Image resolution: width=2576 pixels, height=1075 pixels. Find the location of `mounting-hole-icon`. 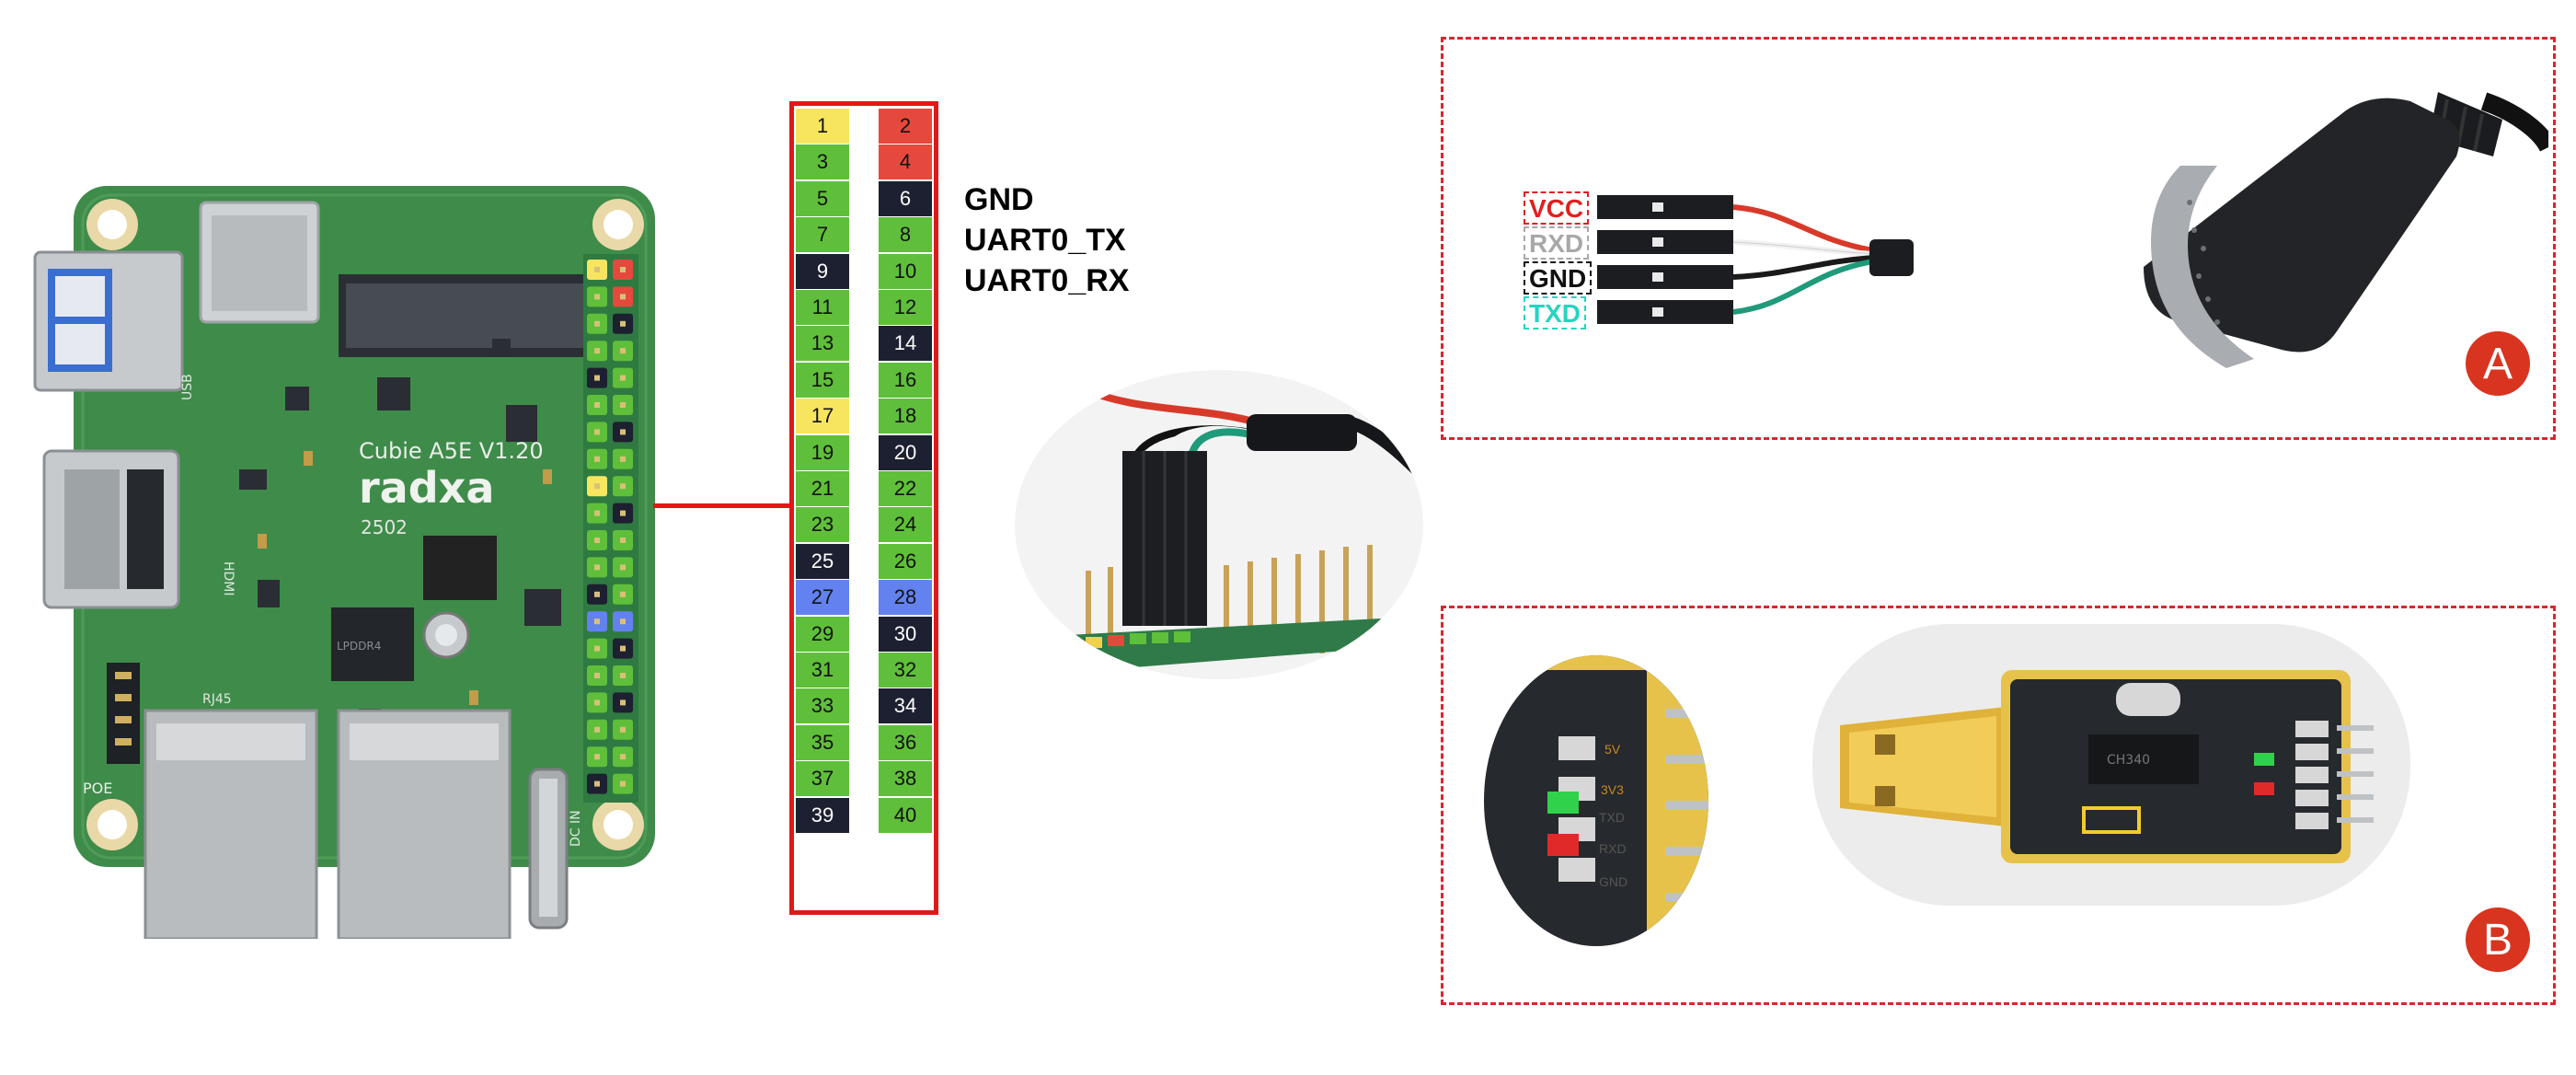

mounting-hole-icon is located at coordinates (365, 524).